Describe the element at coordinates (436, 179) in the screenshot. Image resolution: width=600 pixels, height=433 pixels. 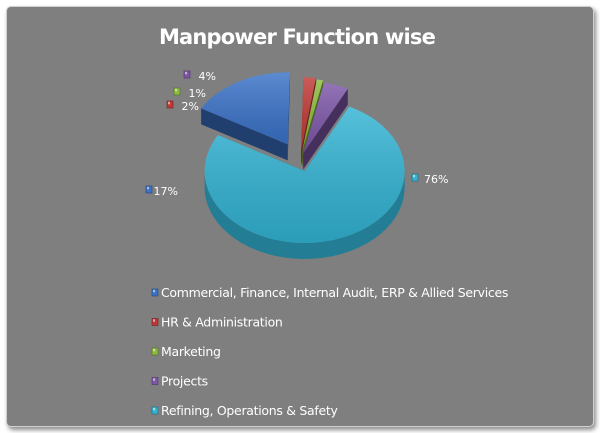
I see `data-label: 76%` at that location.